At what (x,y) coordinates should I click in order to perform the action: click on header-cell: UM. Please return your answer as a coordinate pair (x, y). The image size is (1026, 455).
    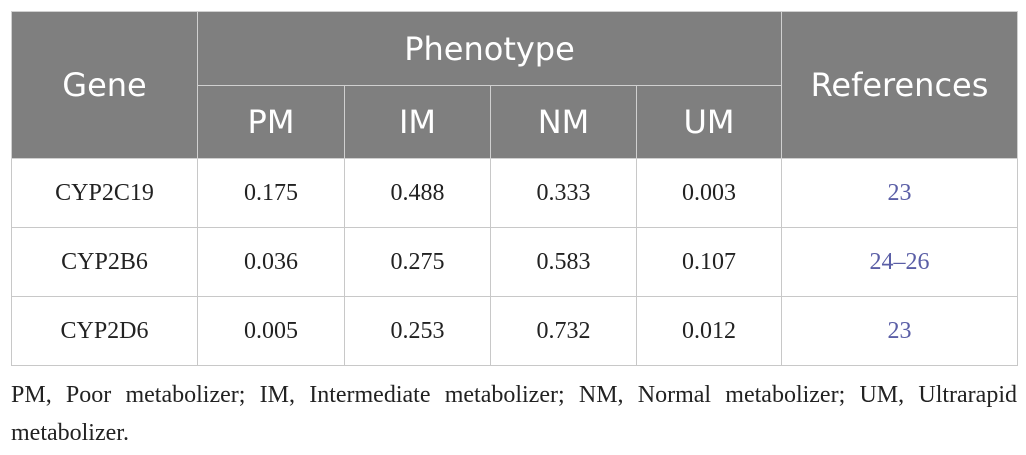
    Looking at the image, I should click on (709, 122).